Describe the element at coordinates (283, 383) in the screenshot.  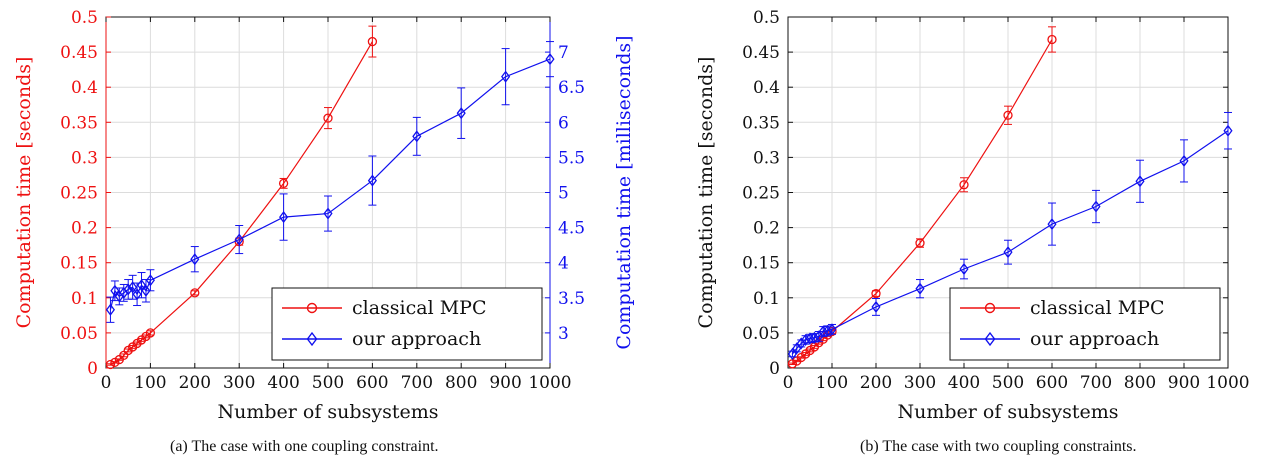
I see `x-tick-label: 400` at that location.